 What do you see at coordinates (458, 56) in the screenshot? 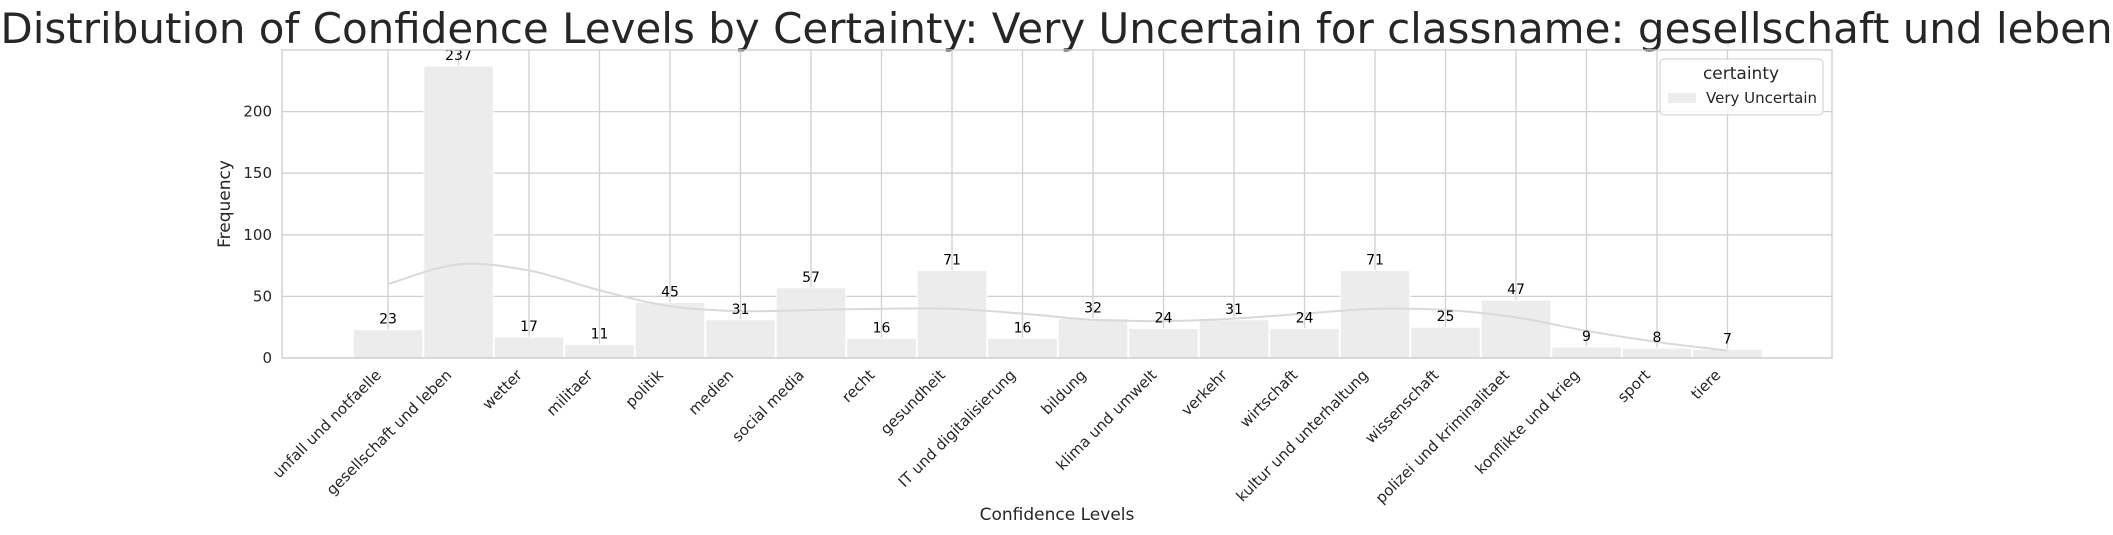
I see `bar-value-label: 237` at bounding box center [458, 56].